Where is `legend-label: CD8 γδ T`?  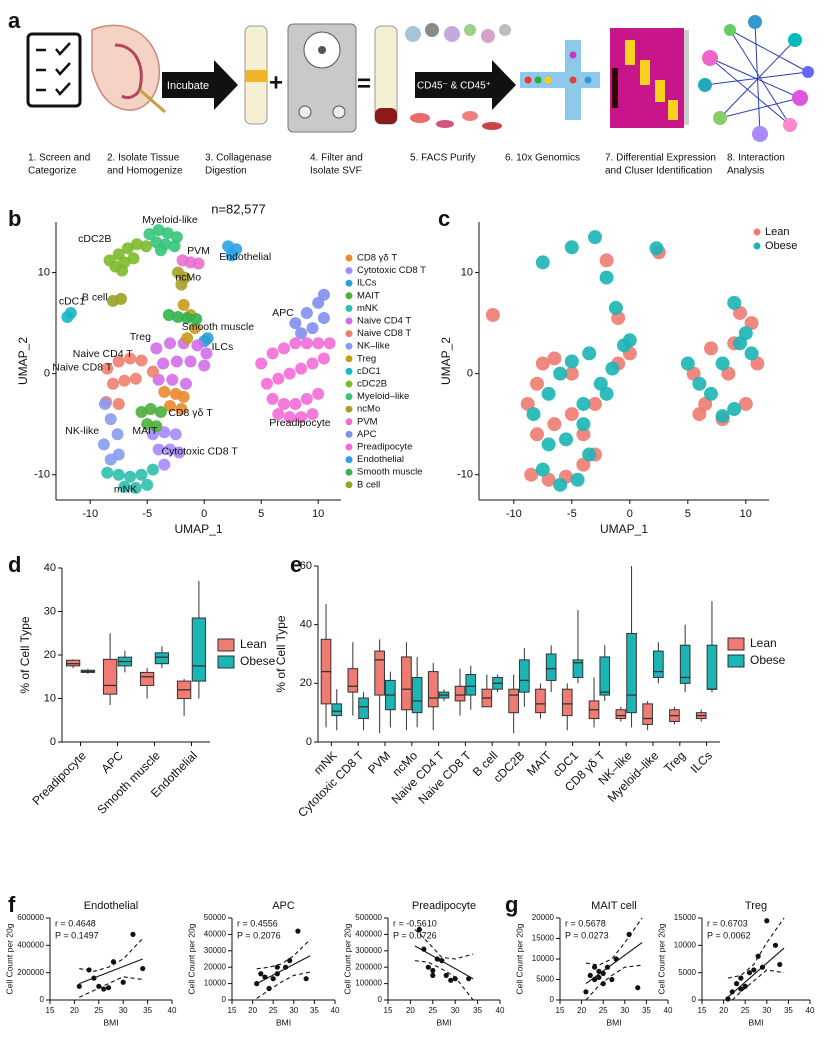
legend-label: CD8 γδ T is located at coordinates (377, 258).